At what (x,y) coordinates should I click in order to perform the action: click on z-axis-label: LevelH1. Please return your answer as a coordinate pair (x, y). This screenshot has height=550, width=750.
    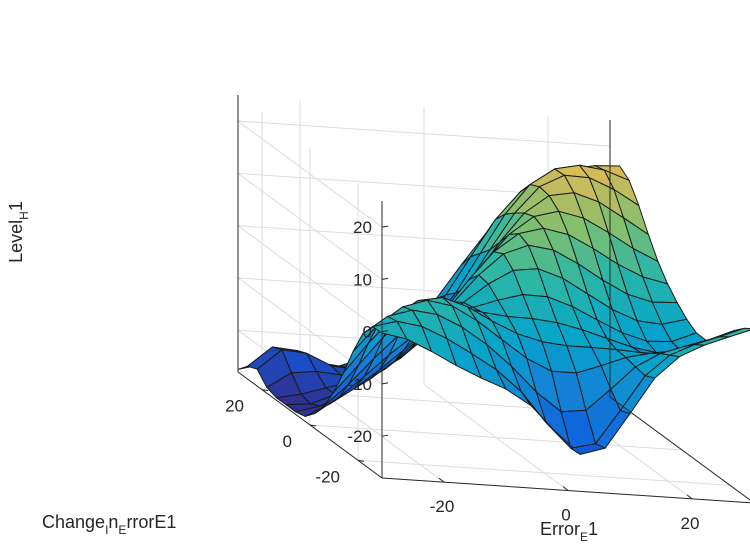
    Looking at the image, I should click on (18, 232).